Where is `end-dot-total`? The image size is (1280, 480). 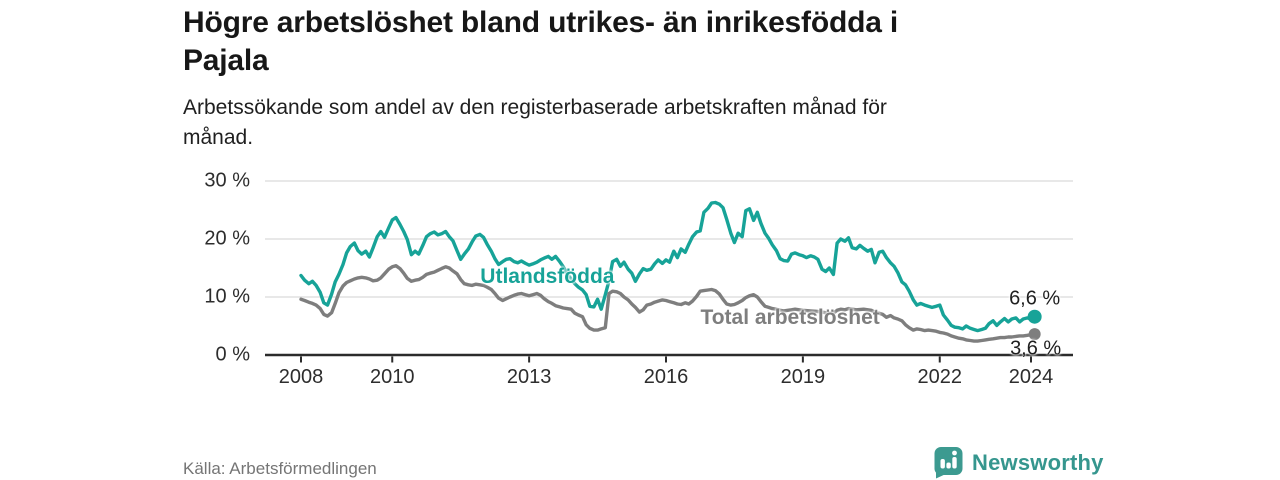 end-dot-total is located at coordinates (1034, 334).